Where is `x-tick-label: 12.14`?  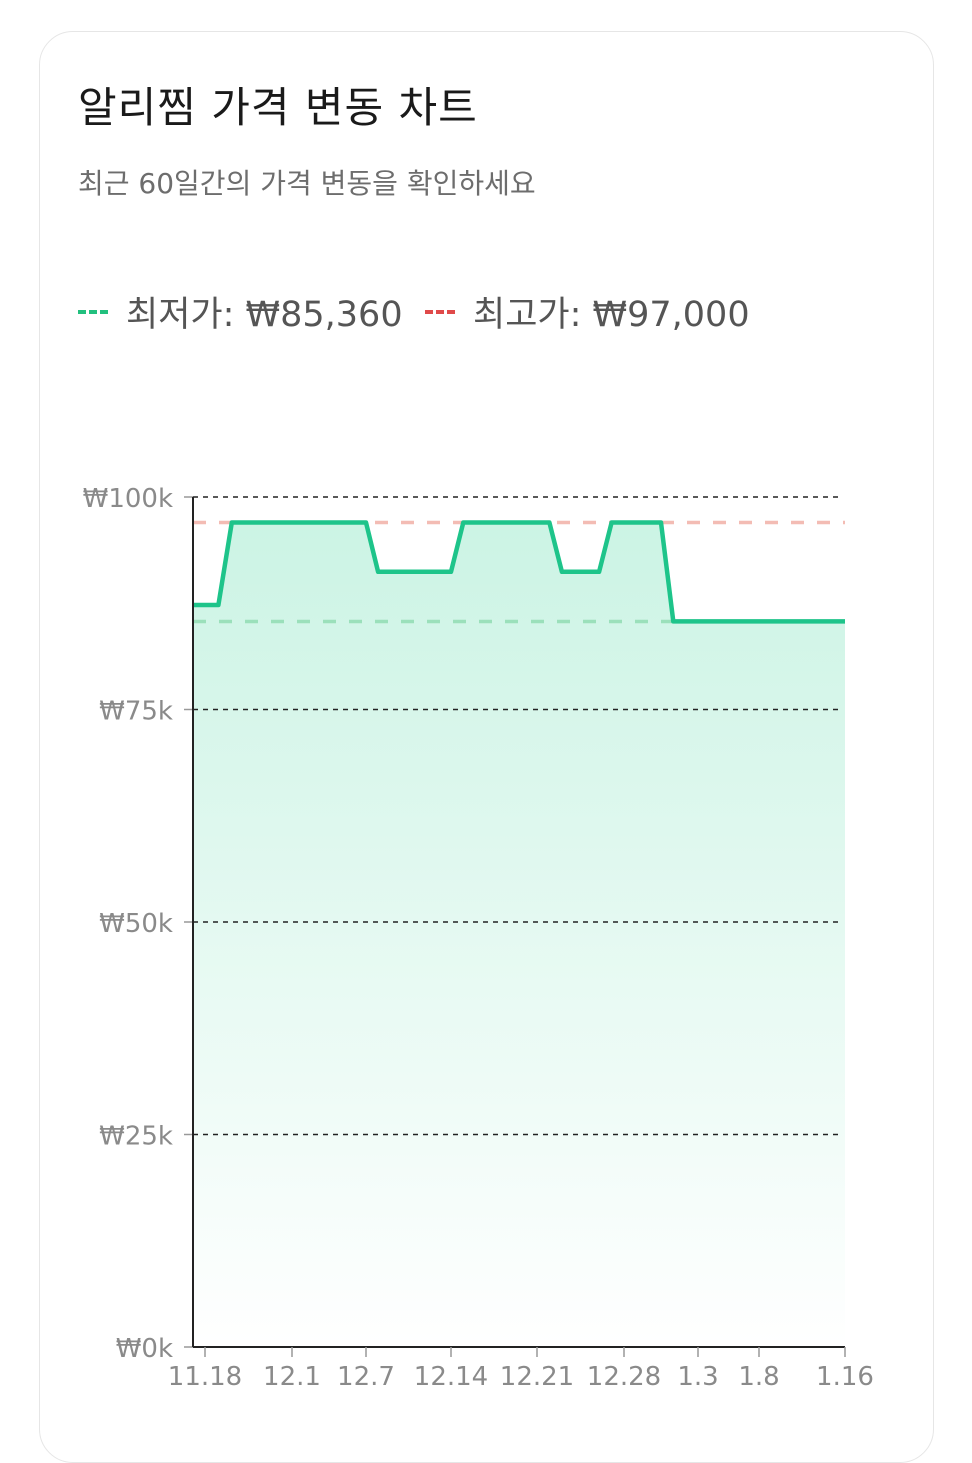 x-tick-label: 12.14 is located at coordinates (451, 1377).